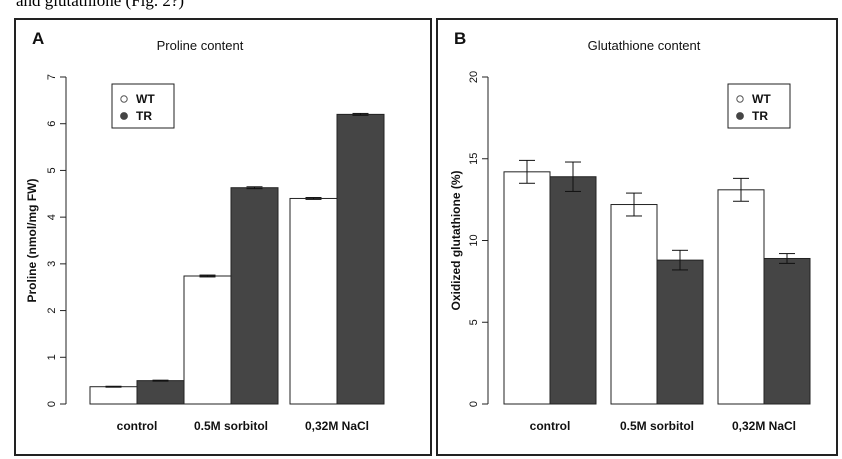 This screenshot has height=459, width=842. I want to click on chart-title: Proline content, so click(200, 45).